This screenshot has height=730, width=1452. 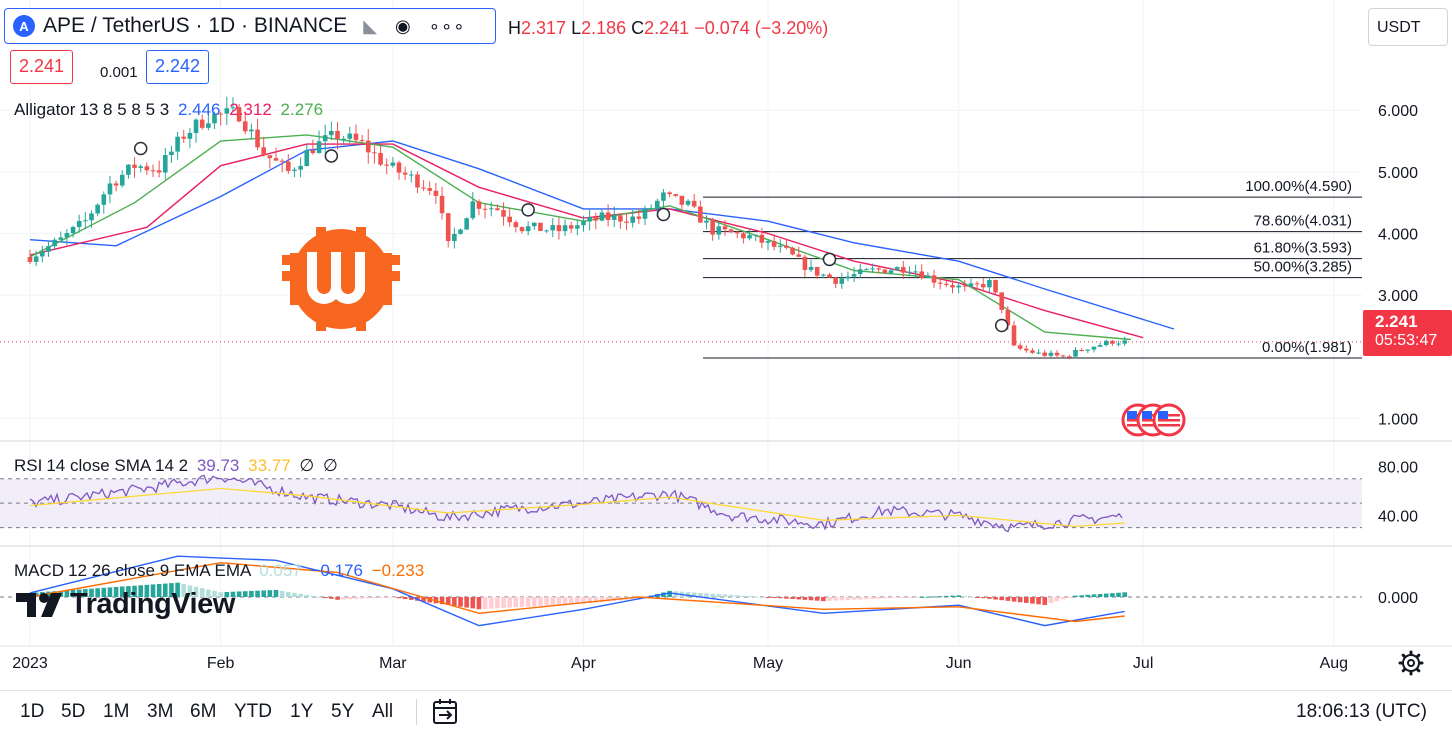 I want to click on range-ytd-button: YTD, so click(x=253, y=711).